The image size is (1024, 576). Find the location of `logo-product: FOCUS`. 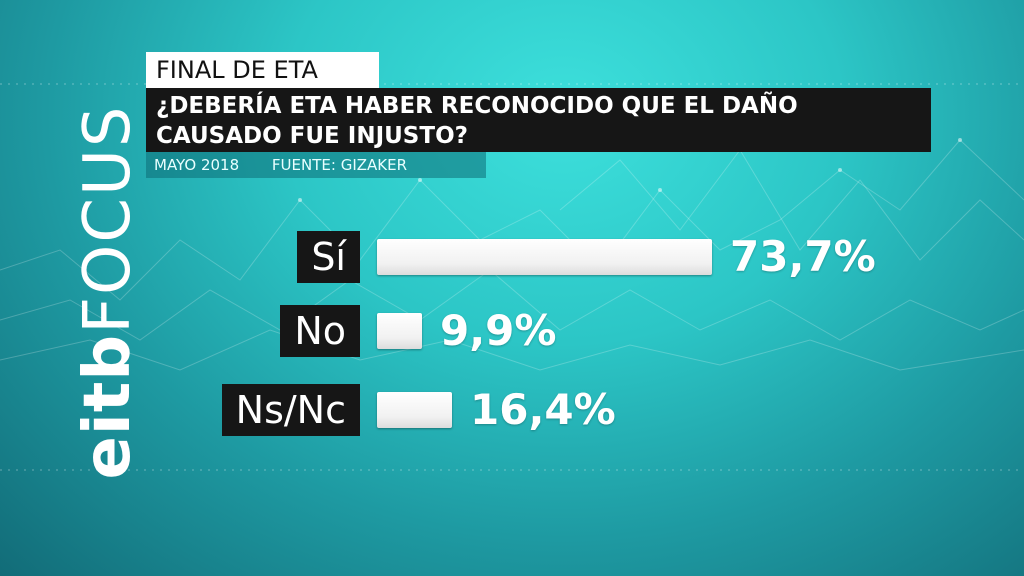

logo-product: FOCUS is located at coordinates (108, 219).